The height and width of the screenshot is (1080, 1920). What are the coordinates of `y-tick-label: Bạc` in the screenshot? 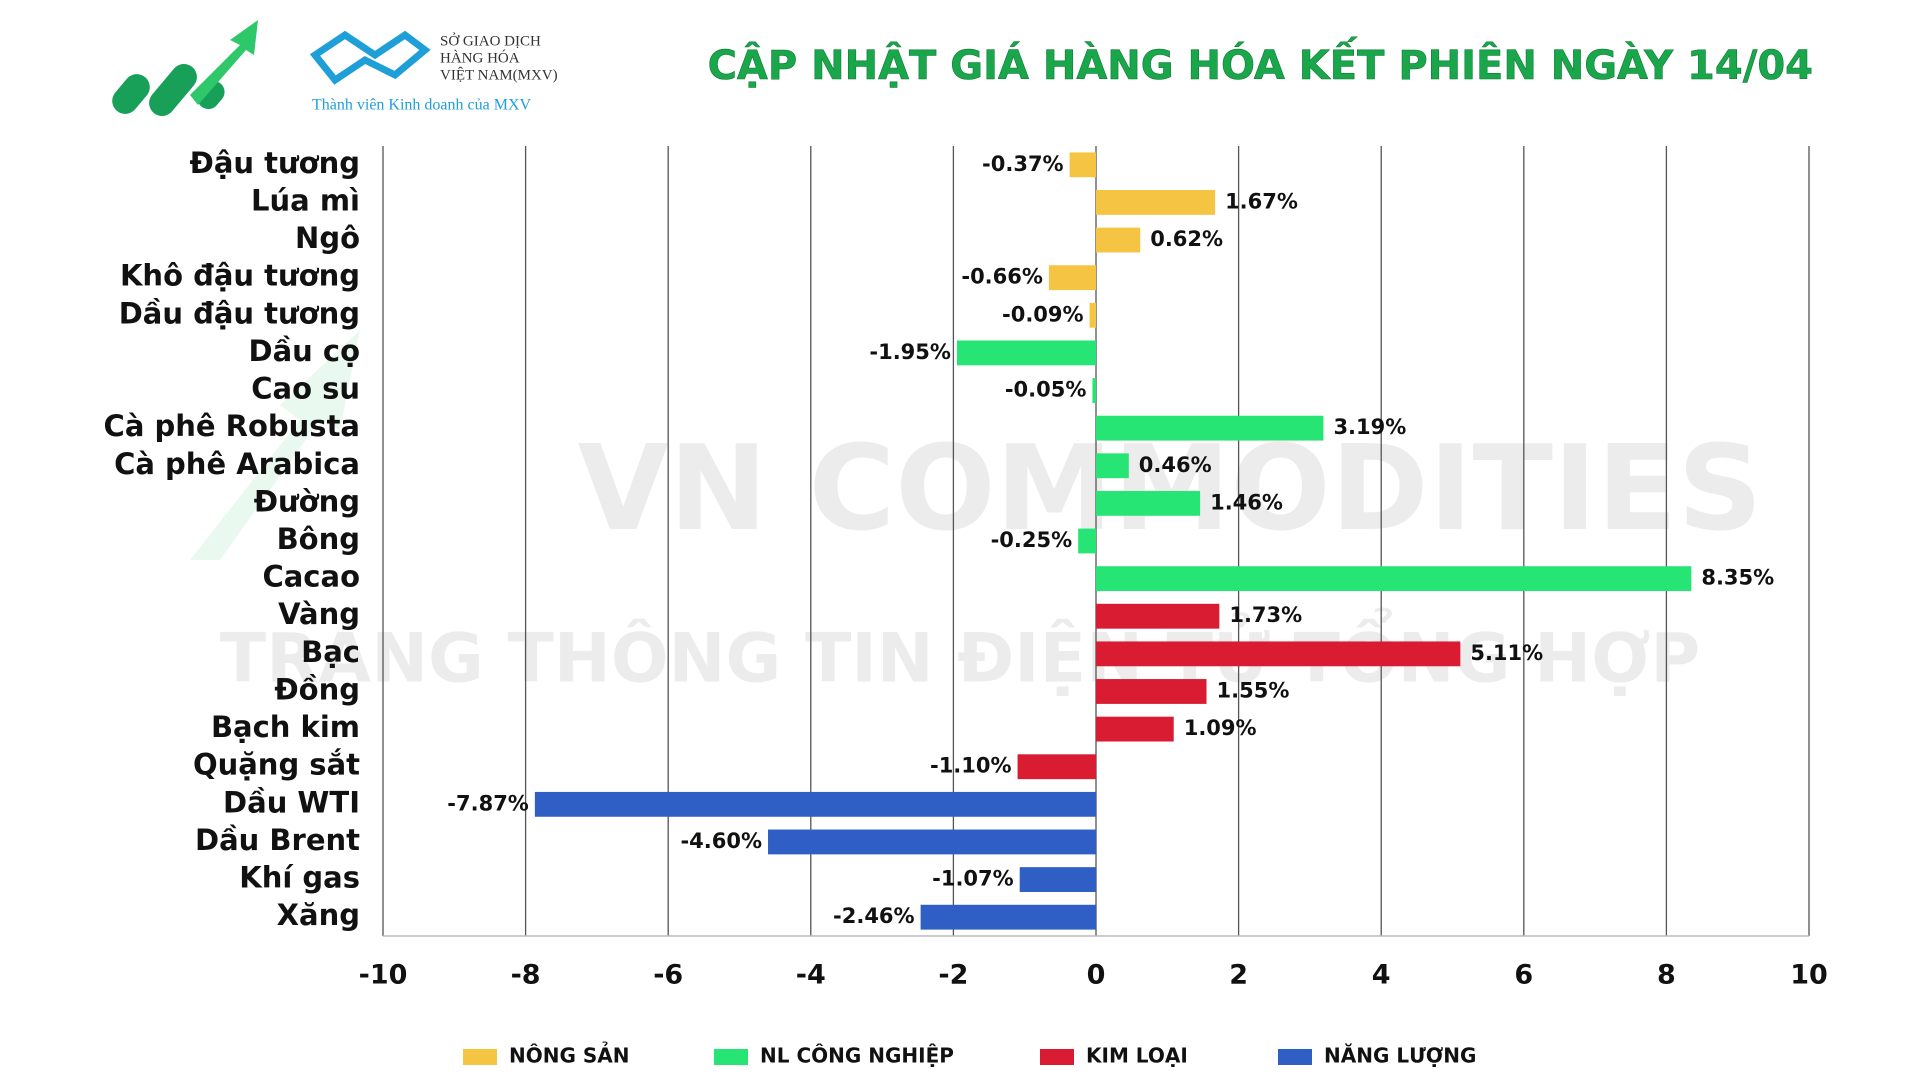 It's located at (330, 652).